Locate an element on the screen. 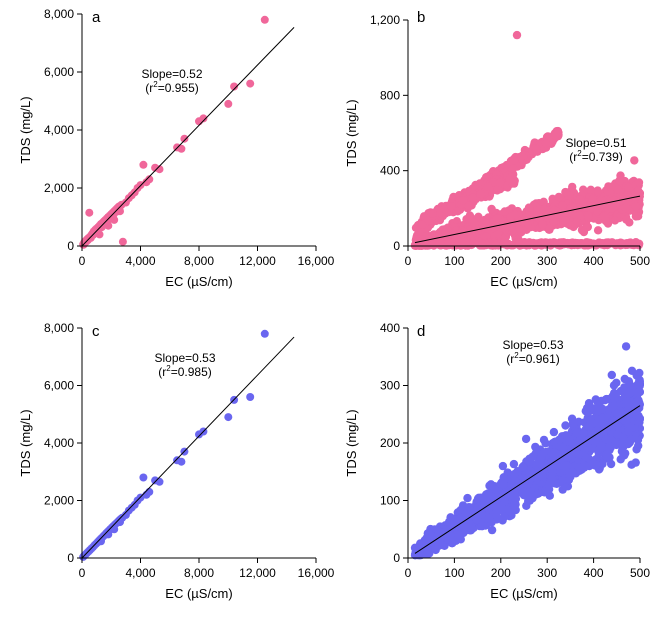 The image size is (659, 617). y-tick-label: 1,200 is located at coordinates (385, 20).